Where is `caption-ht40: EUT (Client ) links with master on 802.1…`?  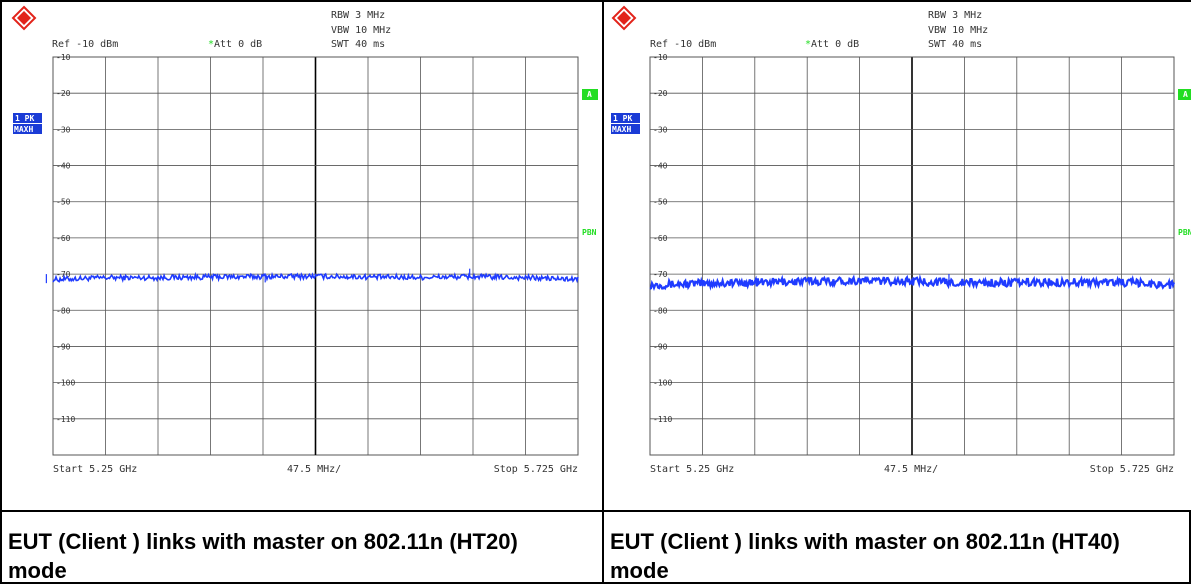
caption-ht40: EUT (Client ) links with master on 802.1… is located at coordinates (865, 556).